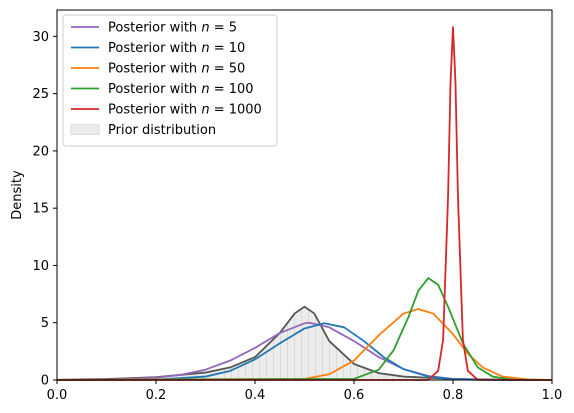  What do you see at coordinates (255, 395) in the screenshot?
I see `x-tick-label: 0.4` at bounding box center [255, 395].